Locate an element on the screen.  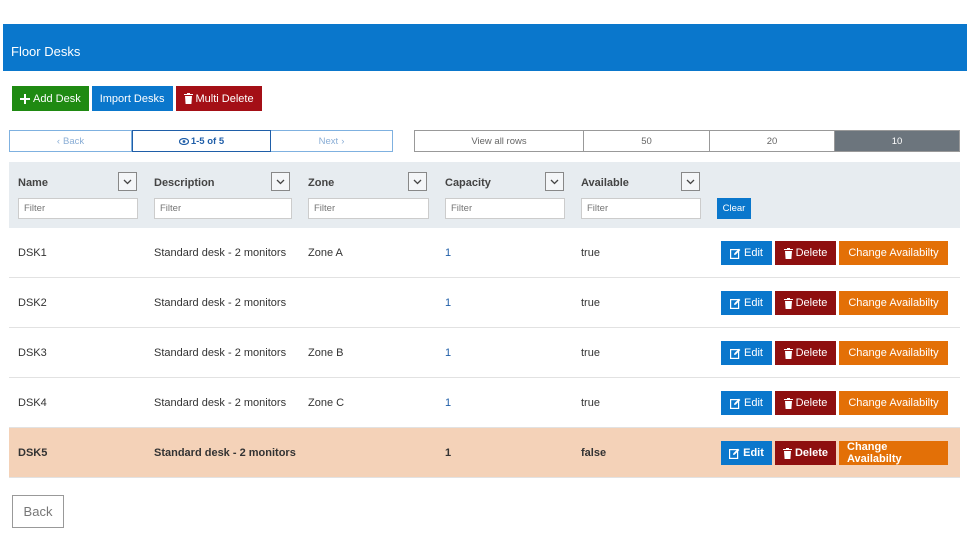
page-header: Floor Desks is located at coordinates (485, 47).